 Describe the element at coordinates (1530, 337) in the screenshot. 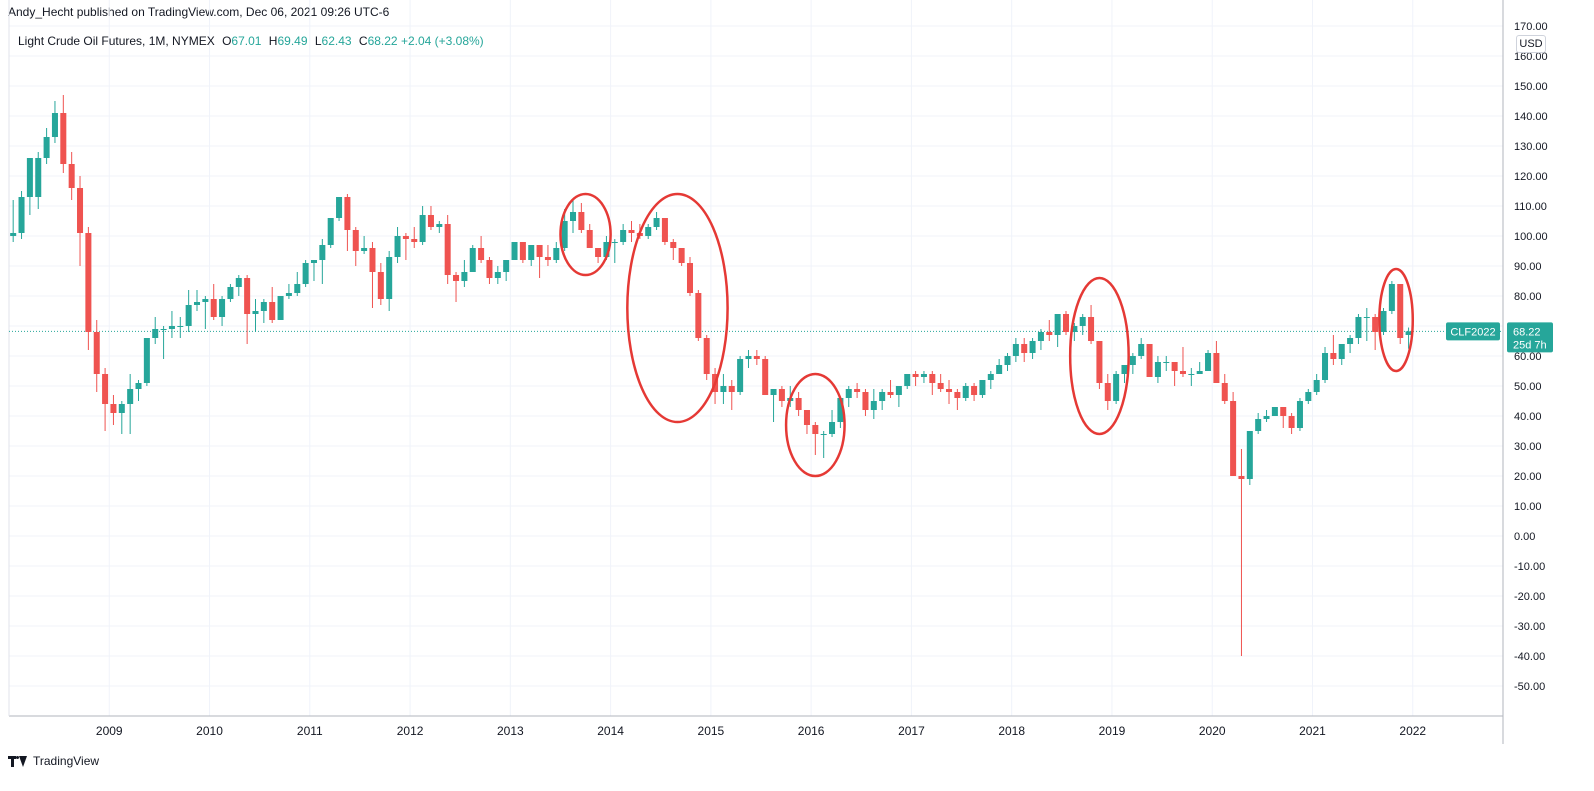

I see `price-tag` at that location.